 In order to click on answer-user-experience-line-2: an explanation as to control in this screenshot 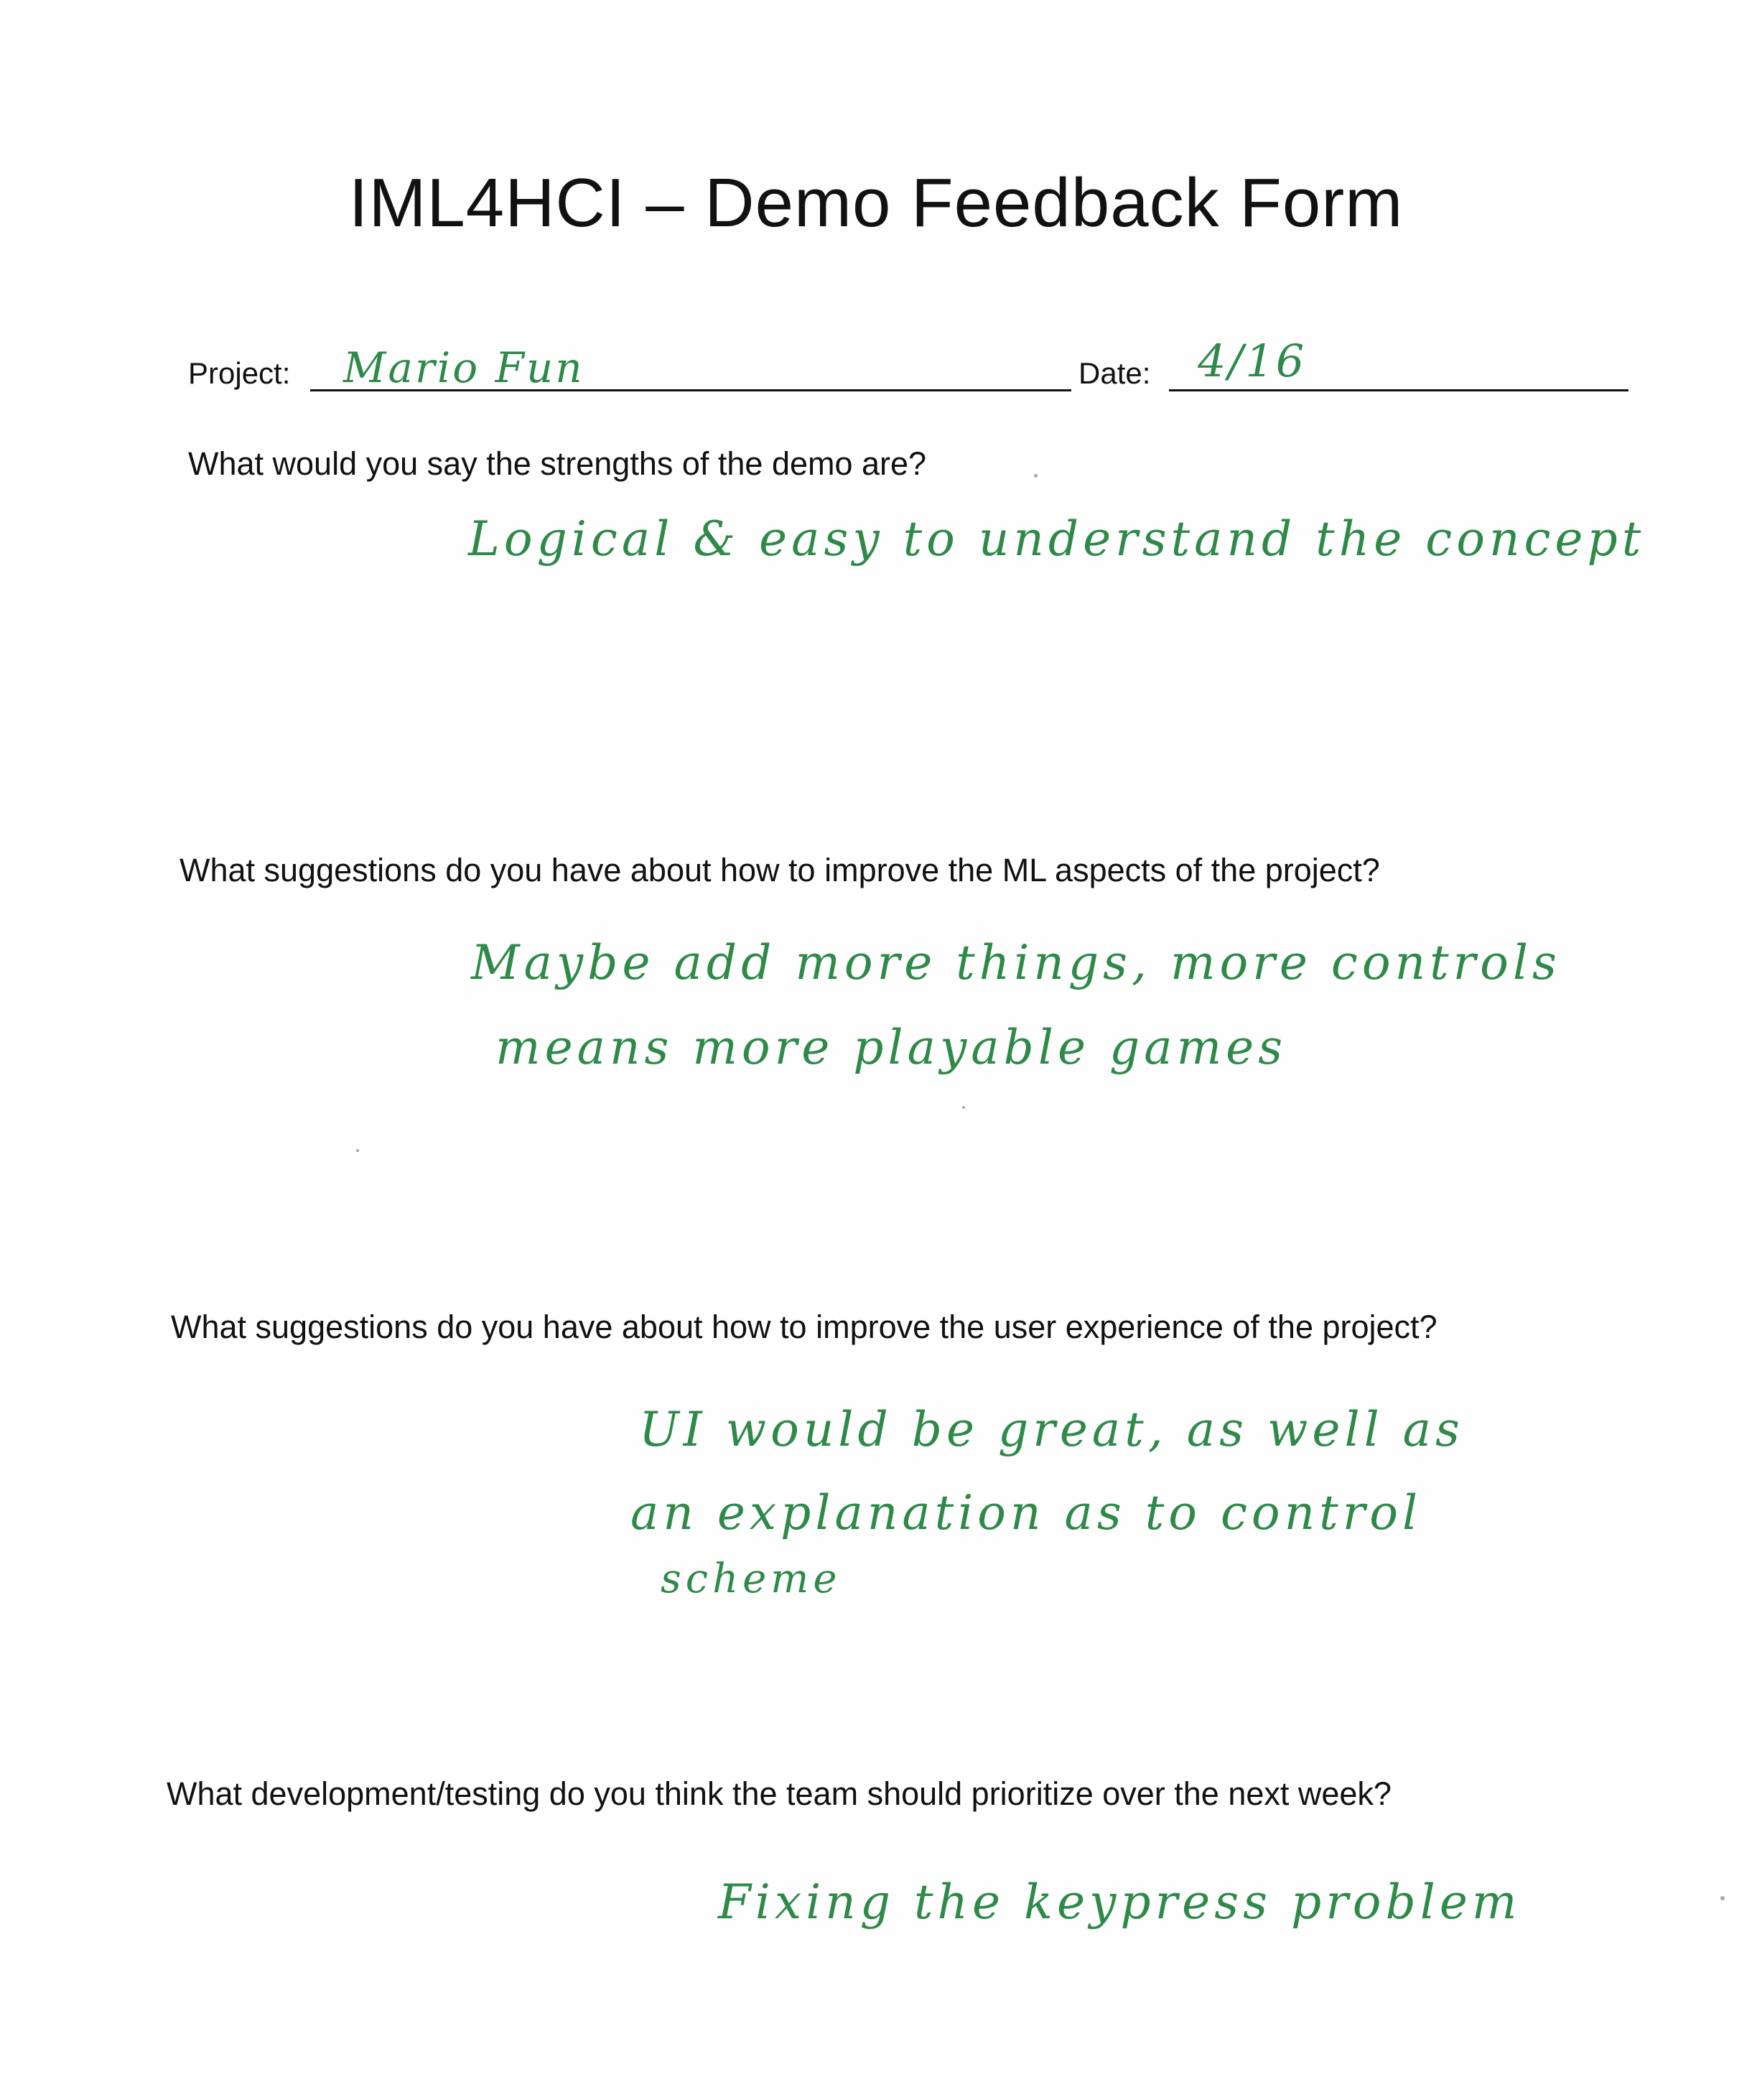, I will do `click(1026, 1513)`.